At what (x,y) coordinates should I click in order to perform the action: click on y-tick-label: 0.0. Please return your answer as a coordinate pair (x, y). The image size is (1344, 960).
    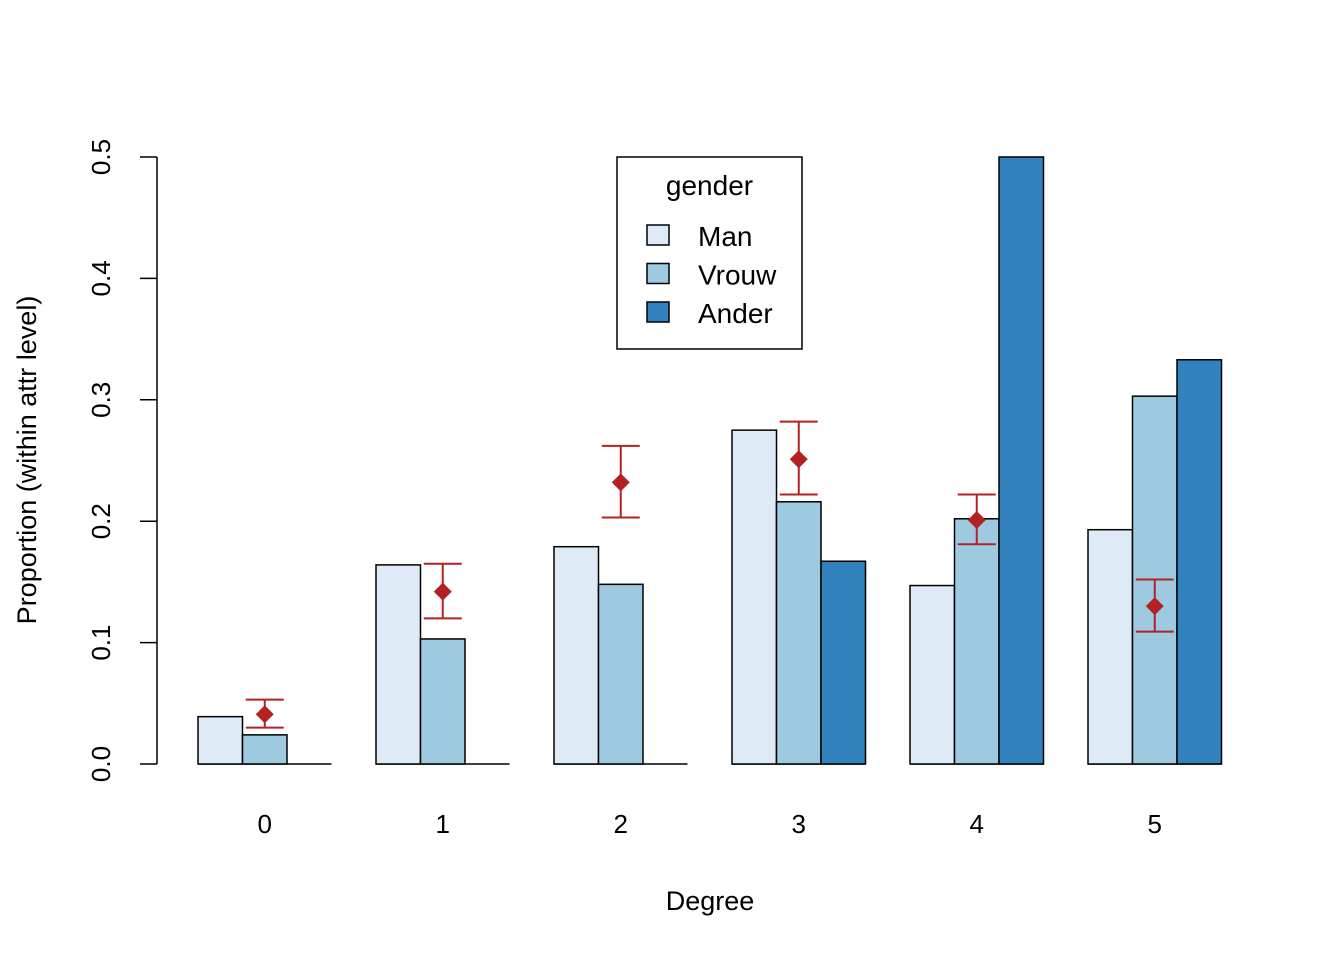
    Looking at the image, I should click on (101, 764).